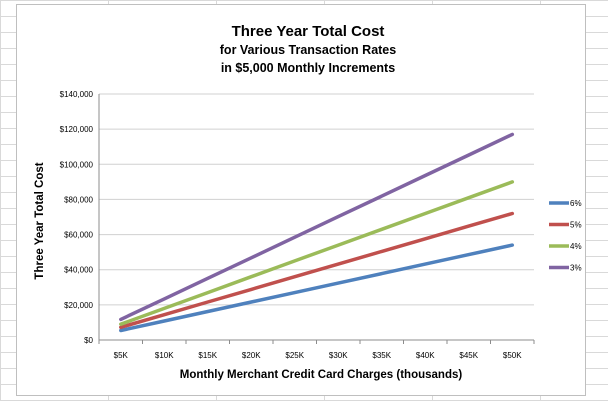 The width and height of the screenshot is (608, 401). What do you see at coordinates (576, 246) in the screenshot?
I see `legend-label: 4%` at bounding box center [576, 246].